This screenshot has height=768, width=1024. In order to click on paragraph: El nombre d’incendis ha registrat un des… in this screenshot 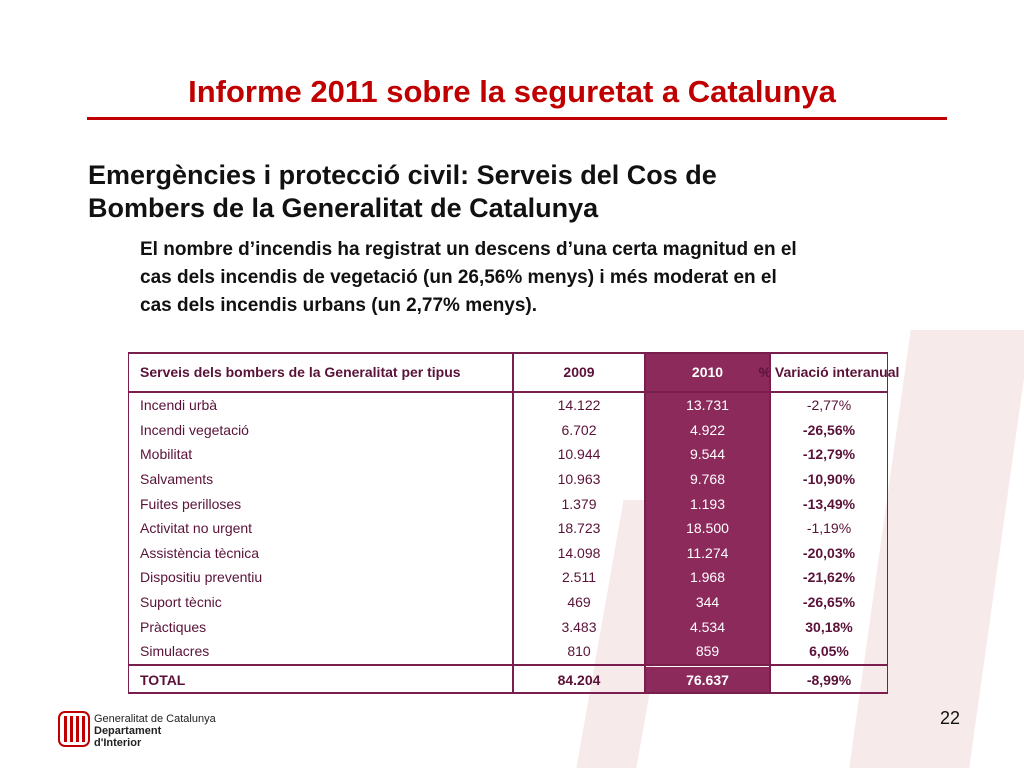, I will do `click(468, 249)`.